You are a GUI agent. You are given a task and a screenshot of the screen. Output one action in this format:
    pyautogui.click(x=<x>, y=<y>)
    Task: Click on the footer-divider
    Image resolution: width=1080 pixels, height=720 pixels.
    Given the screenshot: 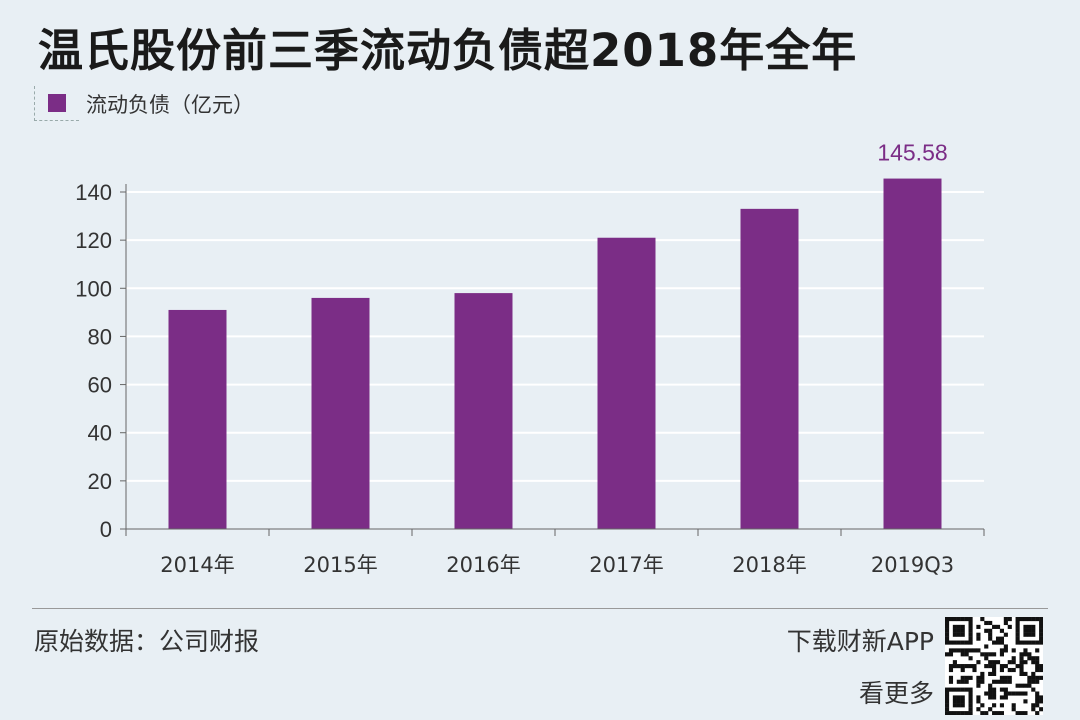 What is the action you would take?
    pyautogui.click(x=540, y=608)
    